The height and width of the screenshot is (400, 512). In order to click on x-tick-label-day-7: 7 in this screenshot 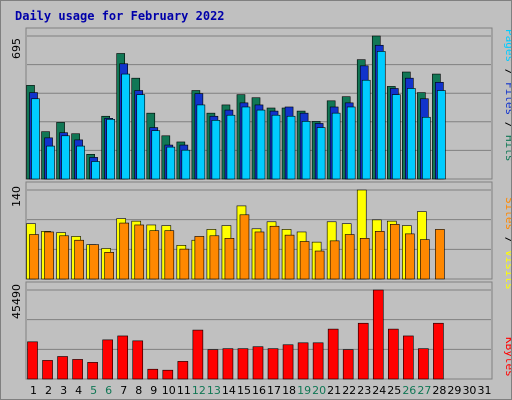, I will do `click(123, 390)`.